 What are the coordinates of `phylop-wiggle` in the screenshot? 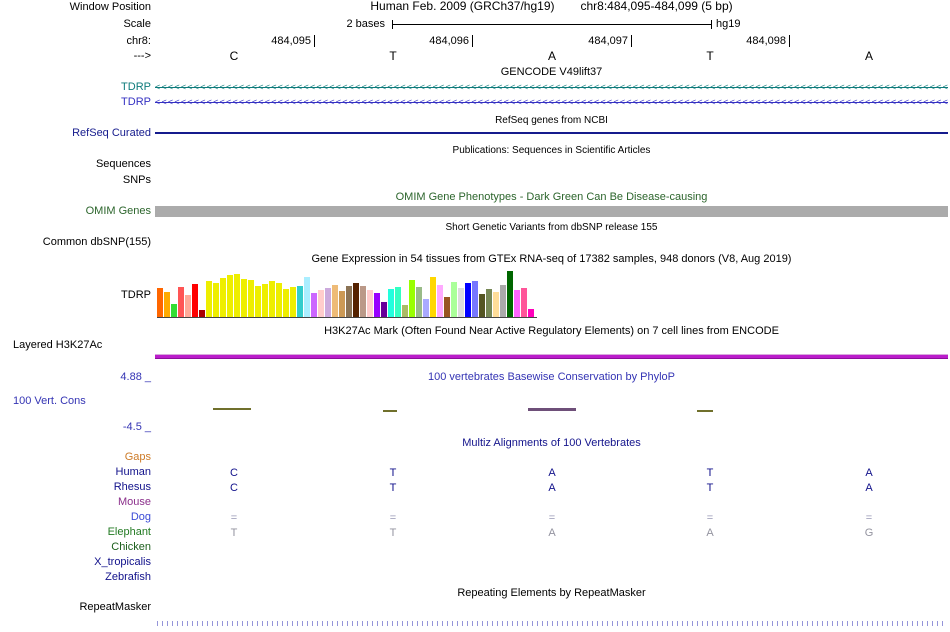 It's located at (551, 406).